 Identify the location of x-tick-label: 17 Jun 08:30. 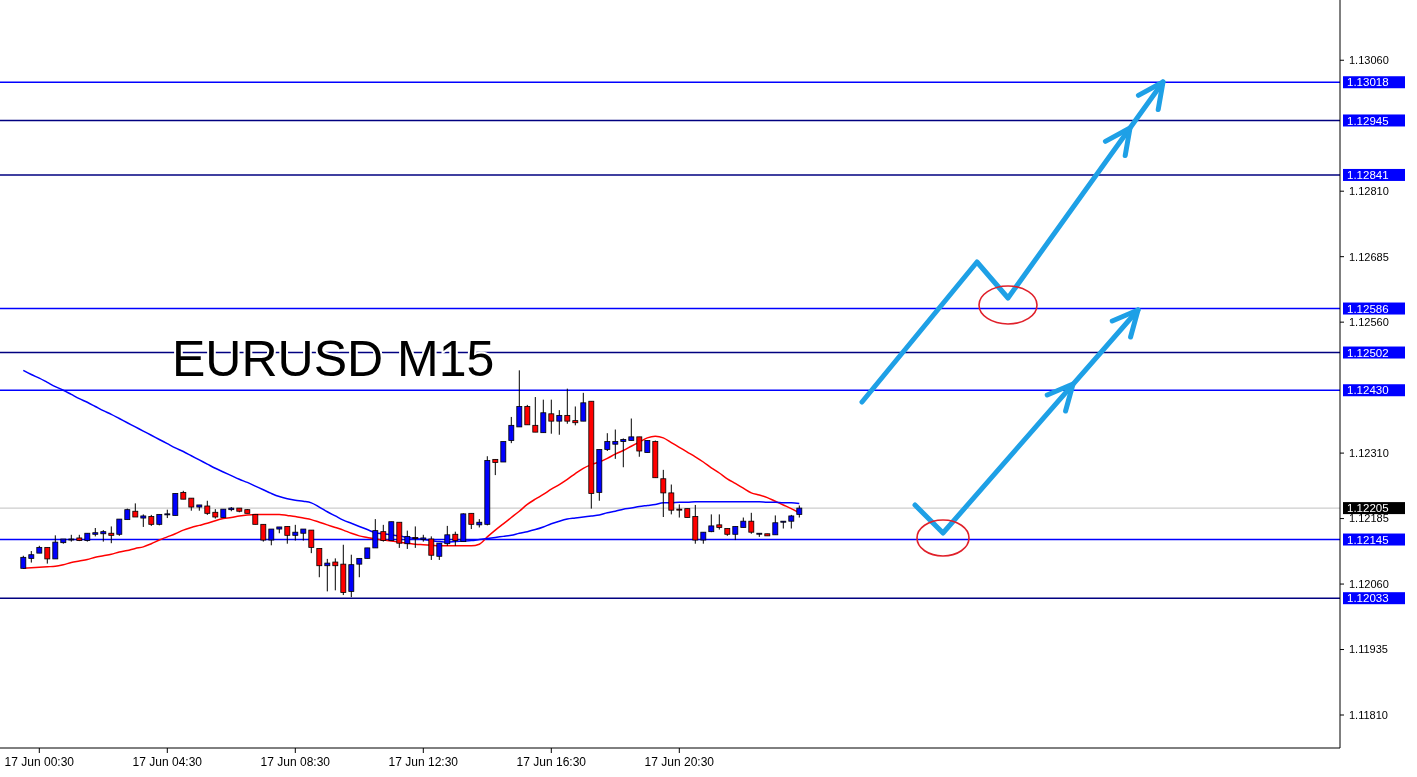
(295, 762).